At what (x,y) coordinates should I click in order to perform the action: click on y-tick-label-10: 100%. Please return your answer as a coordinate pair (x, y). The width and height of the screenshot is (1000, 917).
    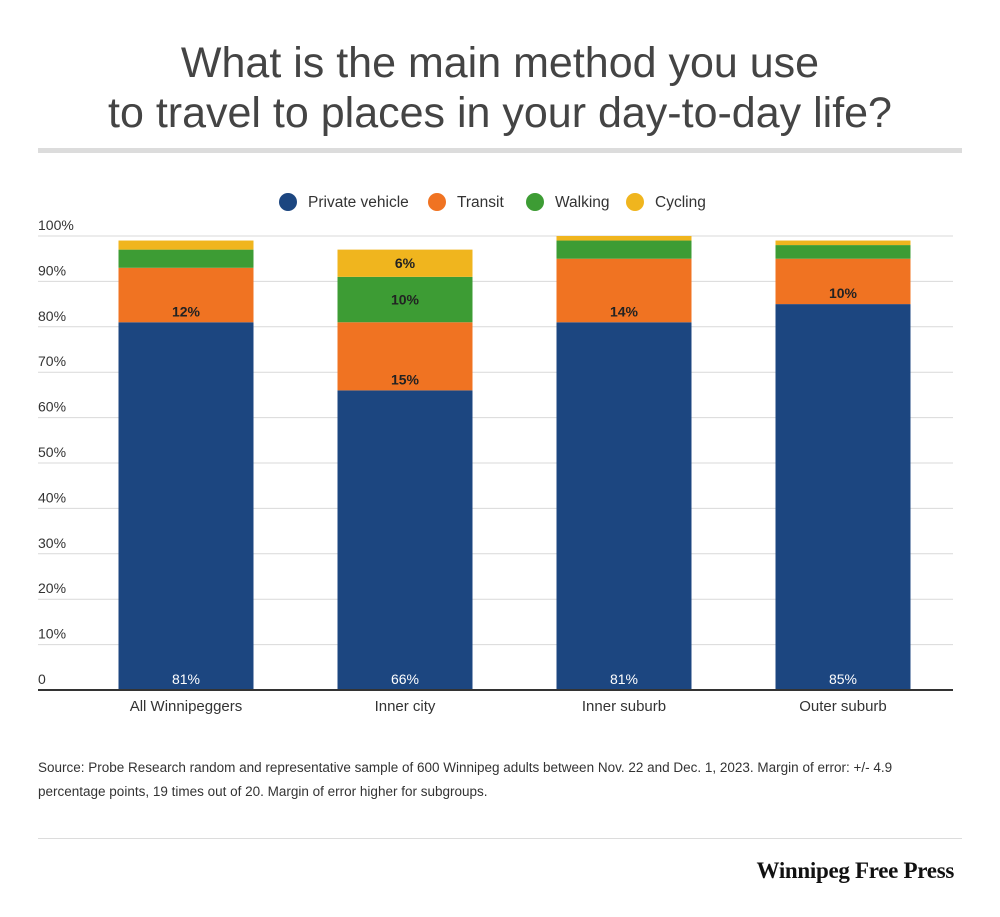
    Looking at the image, I should click on (56, 225).